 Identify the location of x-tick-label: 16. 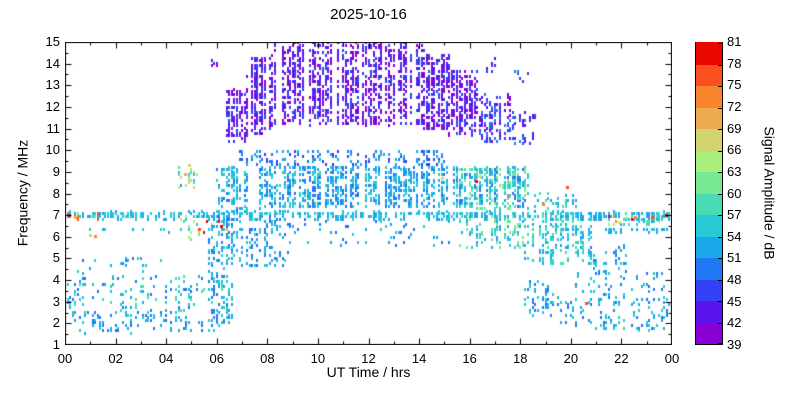
(469, 358).